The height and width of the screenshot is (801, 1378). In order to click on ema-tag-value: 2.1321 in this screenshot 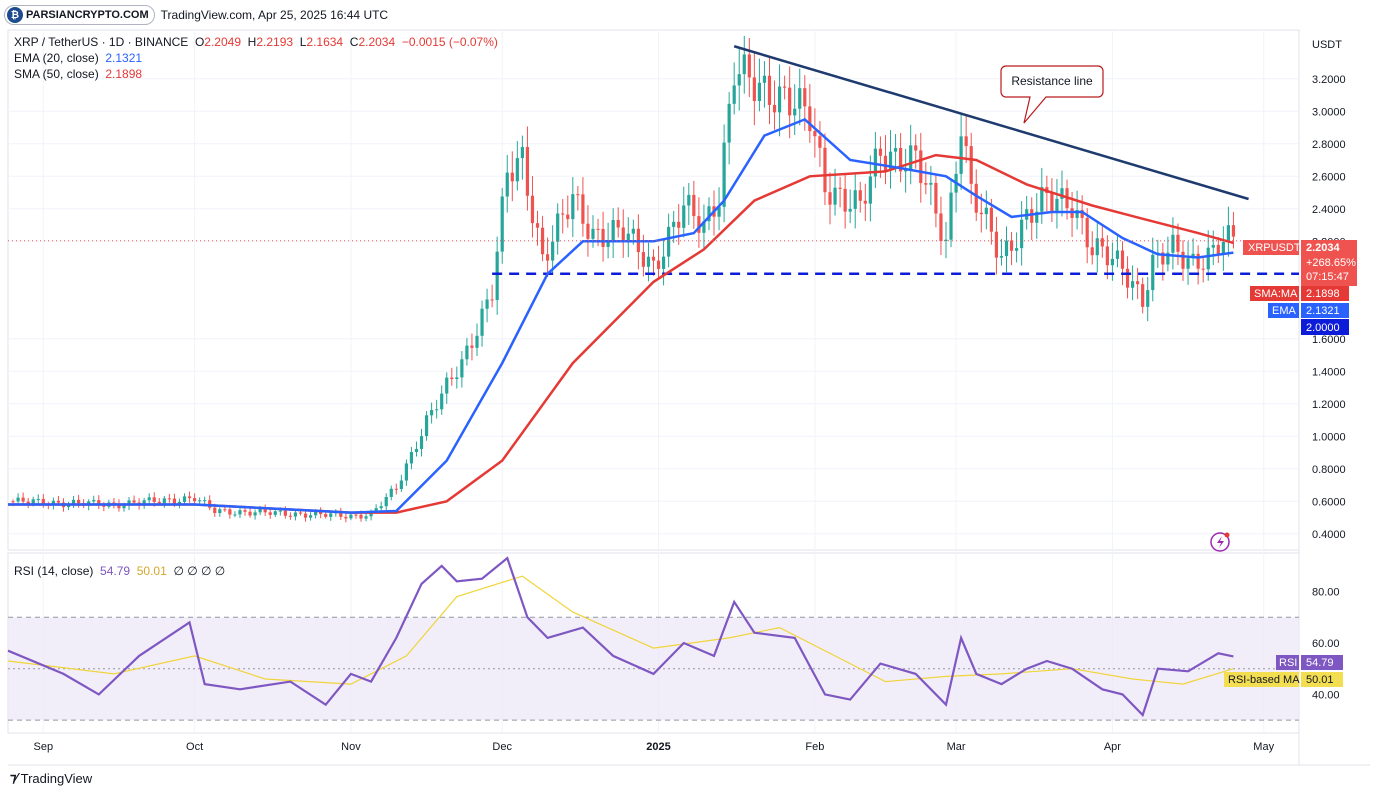, I will do `click(1323, 311)`.